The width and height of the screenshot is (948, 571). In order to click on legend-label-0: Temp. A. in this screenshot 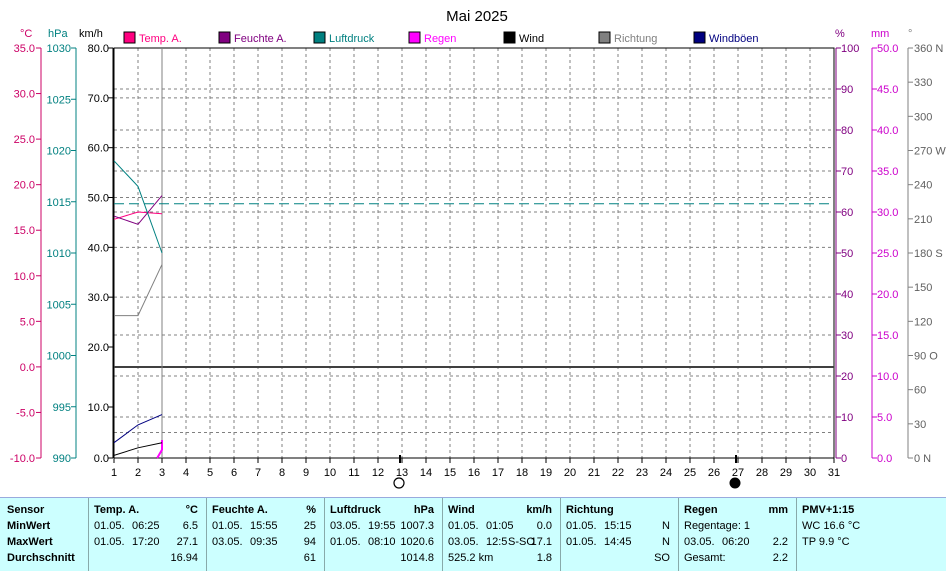, I will do `click(160, 39)`.